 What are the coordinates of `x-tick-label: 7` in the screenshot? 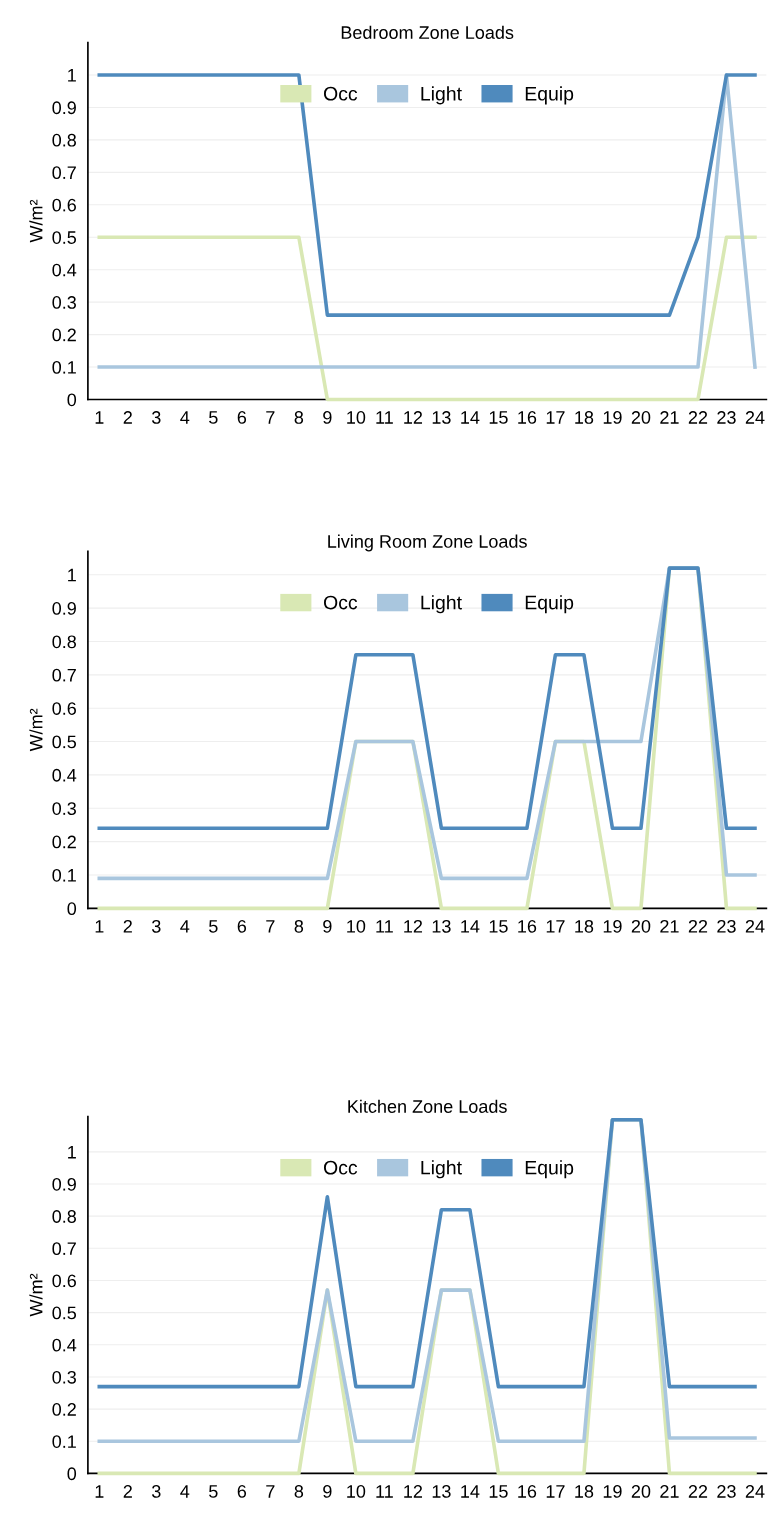 It's located at (270, 1491).